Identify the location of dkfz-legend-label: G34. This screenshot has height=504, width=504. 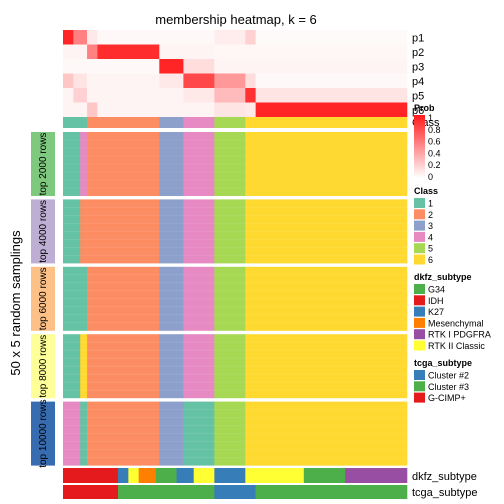
(436, 290).